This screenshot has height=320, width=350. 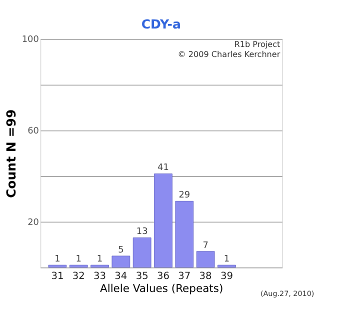 I want to click on data-label: 13, so click(x=142, y=232).